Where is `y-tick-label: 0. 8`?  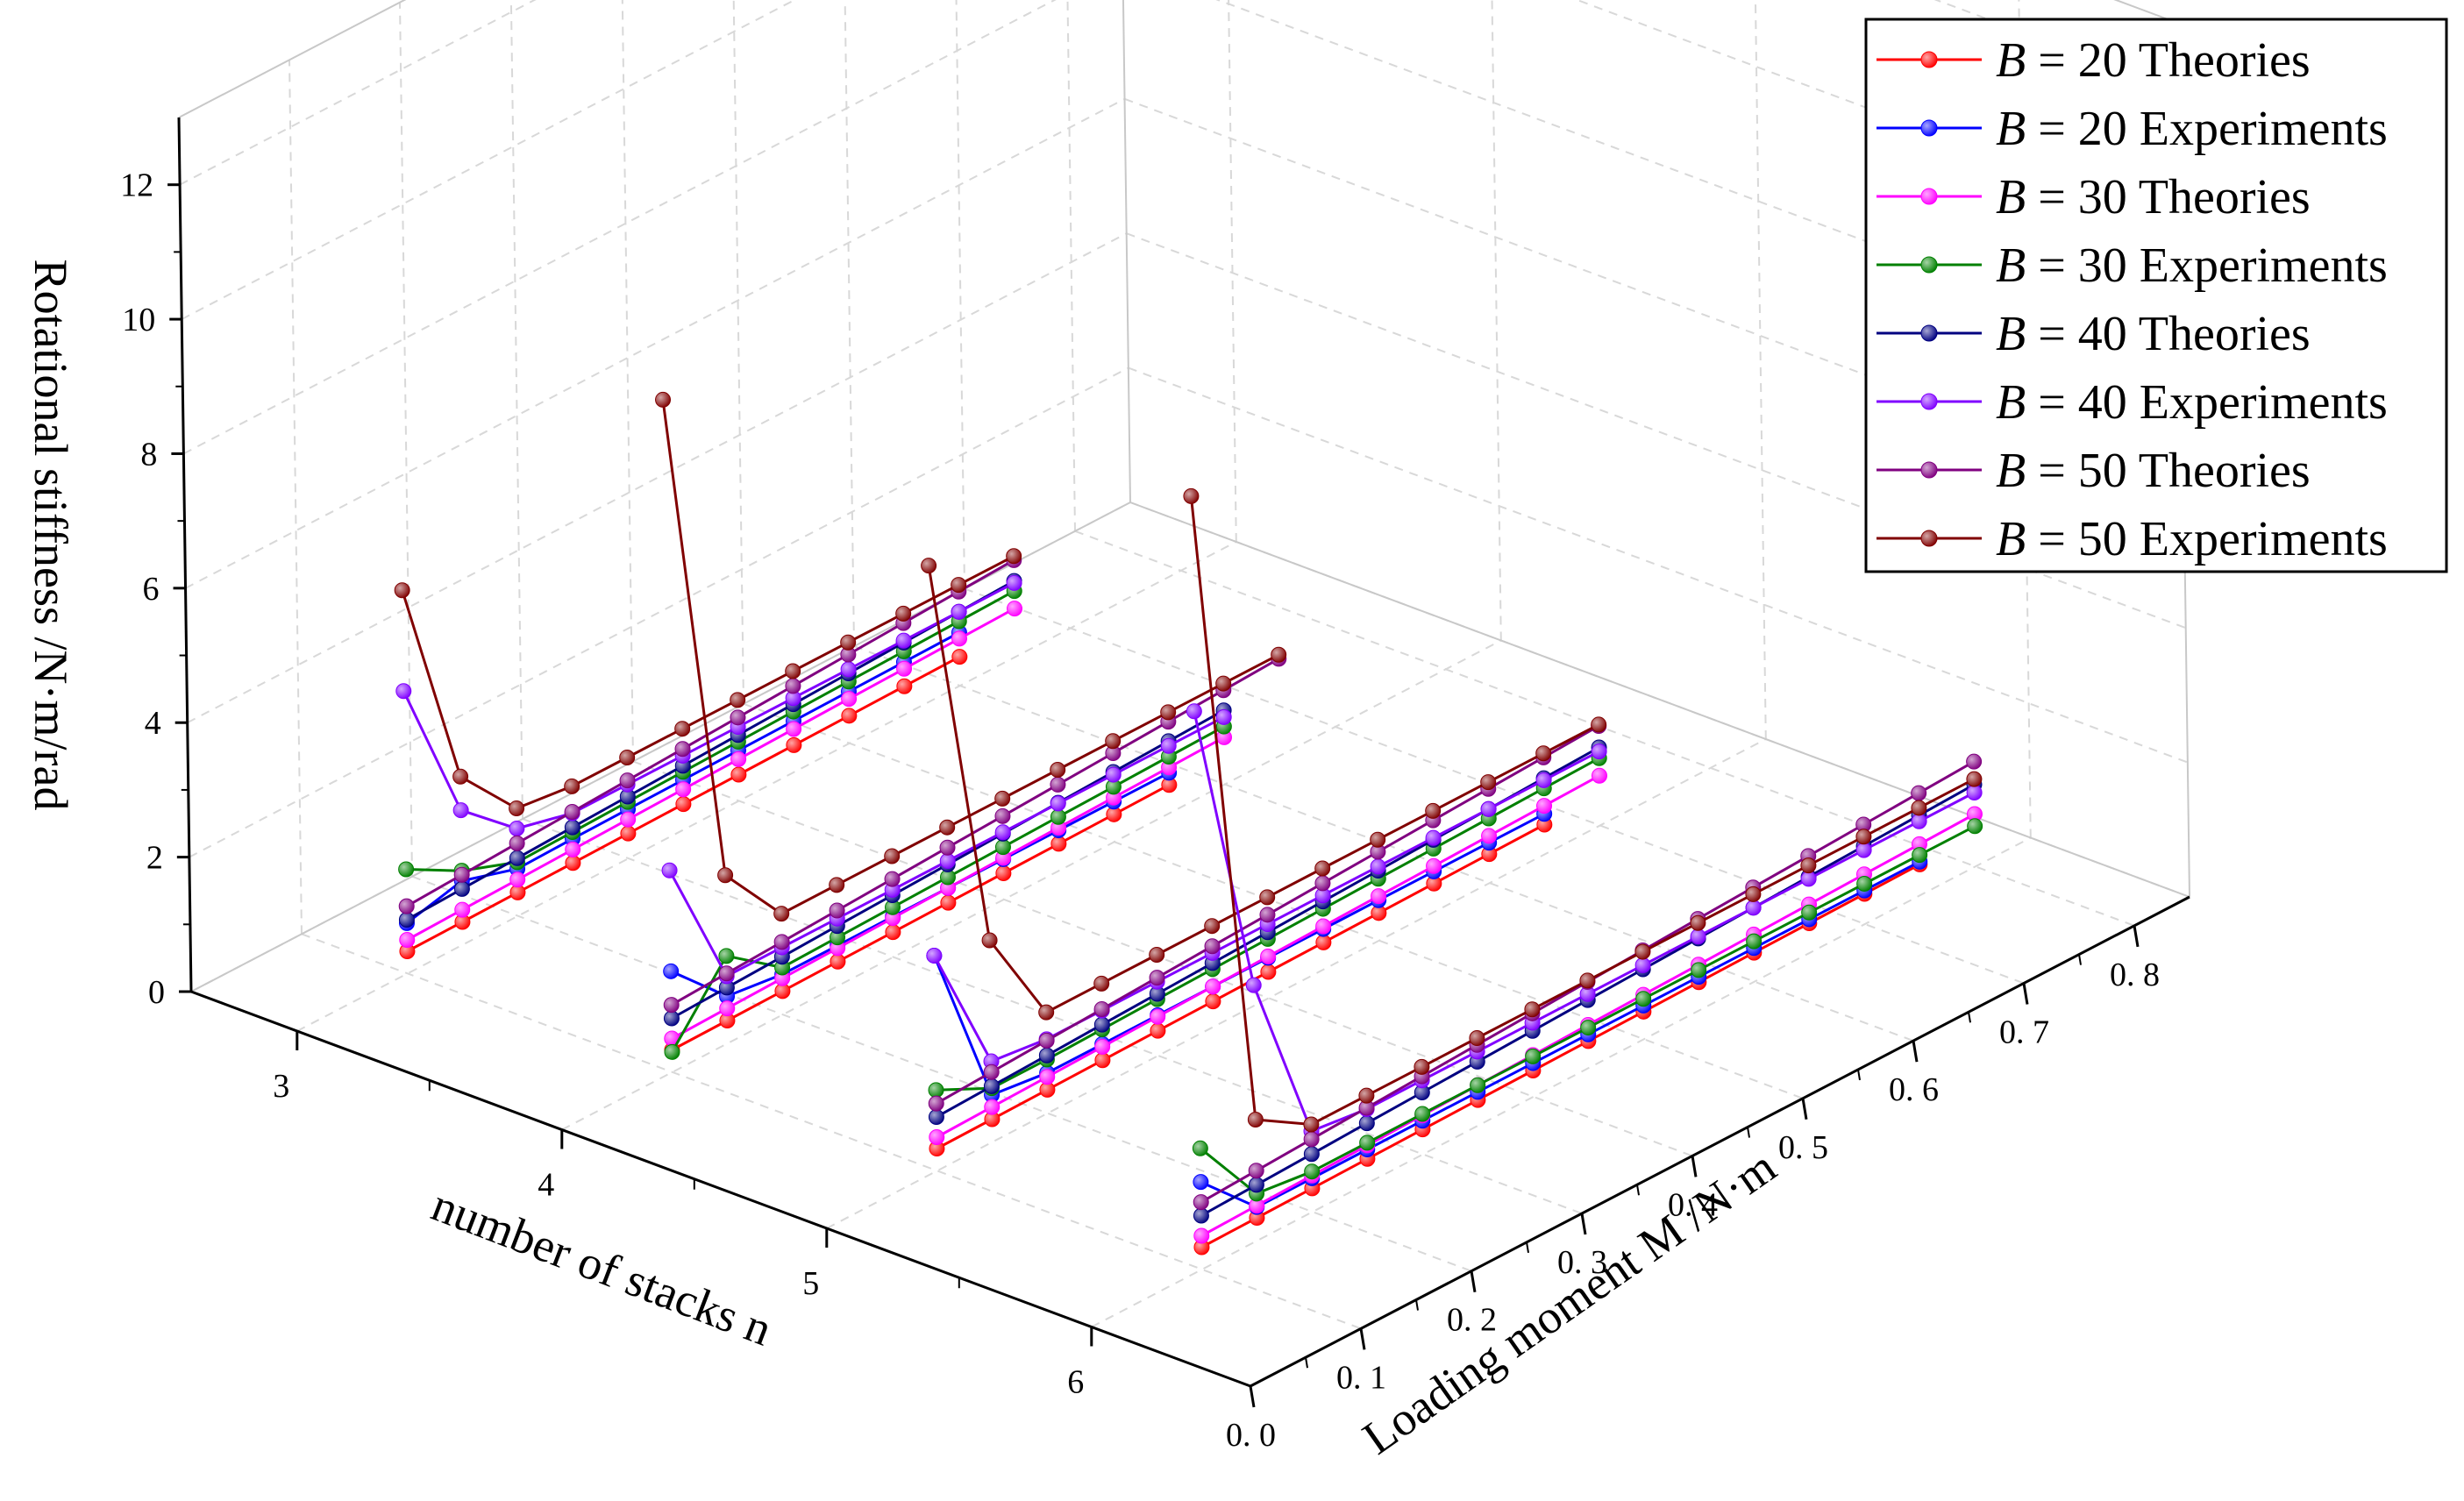
y-tick-label: 0. 8 is located at coordinates (2135, 975).